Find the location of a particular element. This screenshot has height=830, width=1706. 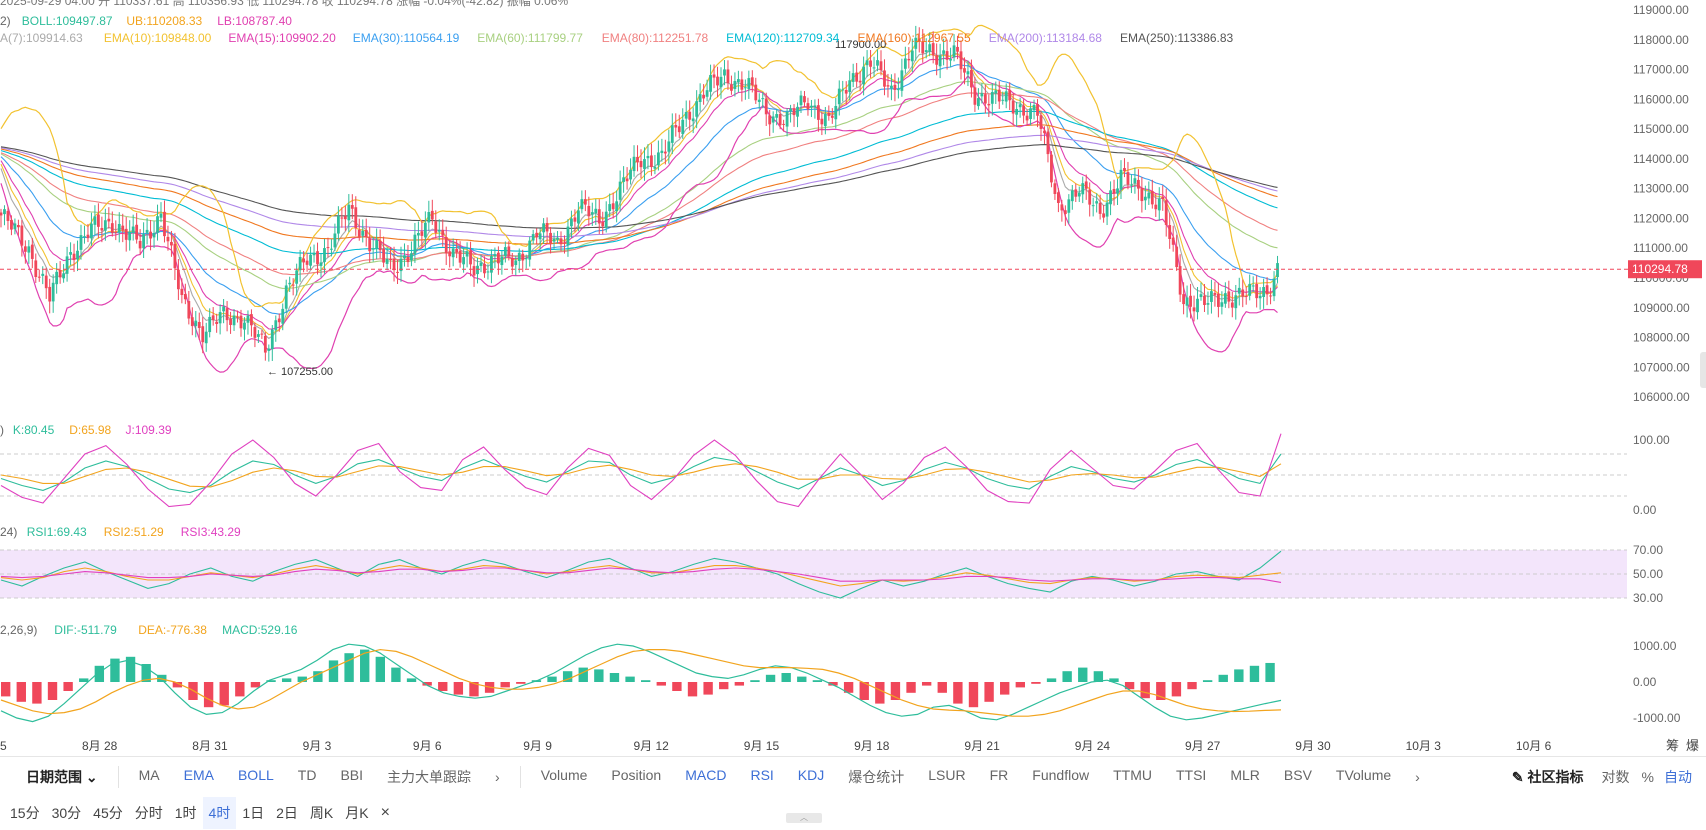

percent-scale-button: % is located at coordinates (1647, 777).